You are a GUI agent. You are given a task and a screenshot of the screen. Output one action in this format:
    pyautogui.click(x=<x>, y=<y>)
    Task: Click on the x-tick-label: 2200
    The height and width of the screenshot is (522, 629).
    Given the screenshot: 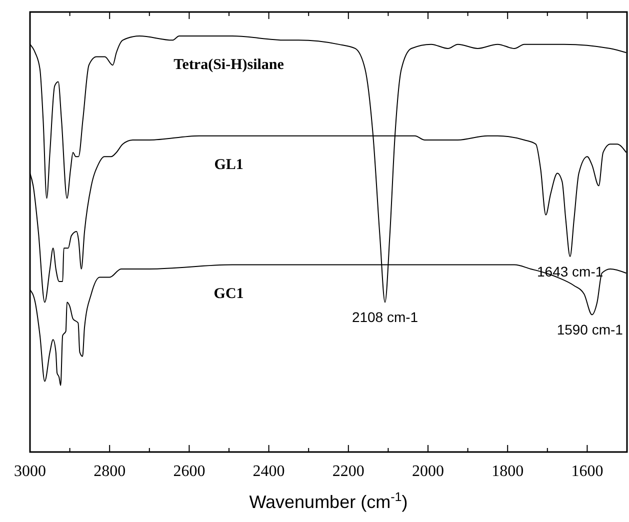 What is the action you would take?
    pyautogui.click(x=348, y=471)
    